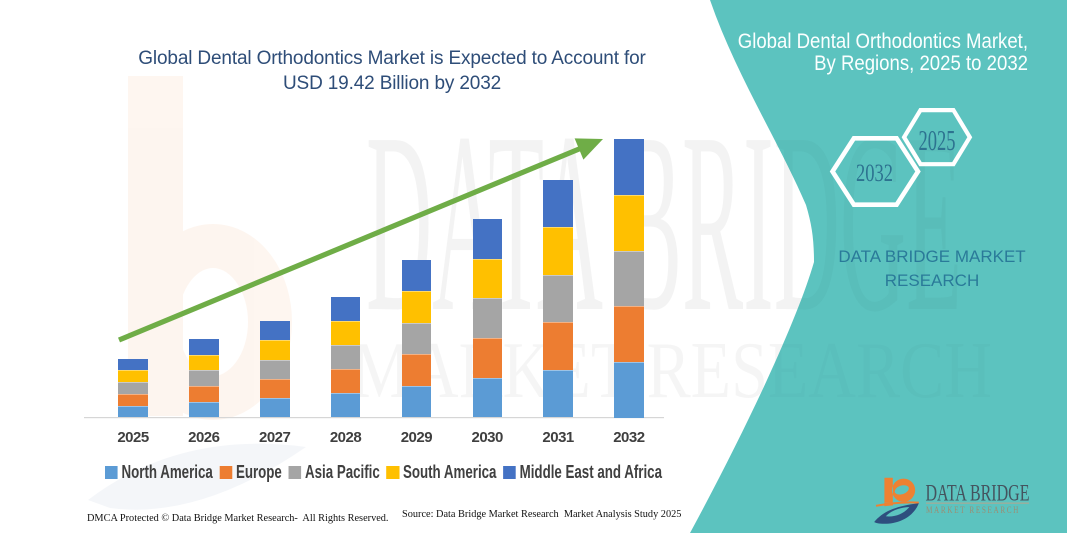 The height and width of the screenshot is (533, 1067). I want to click on svg-text: 2032, so click(874, 173).